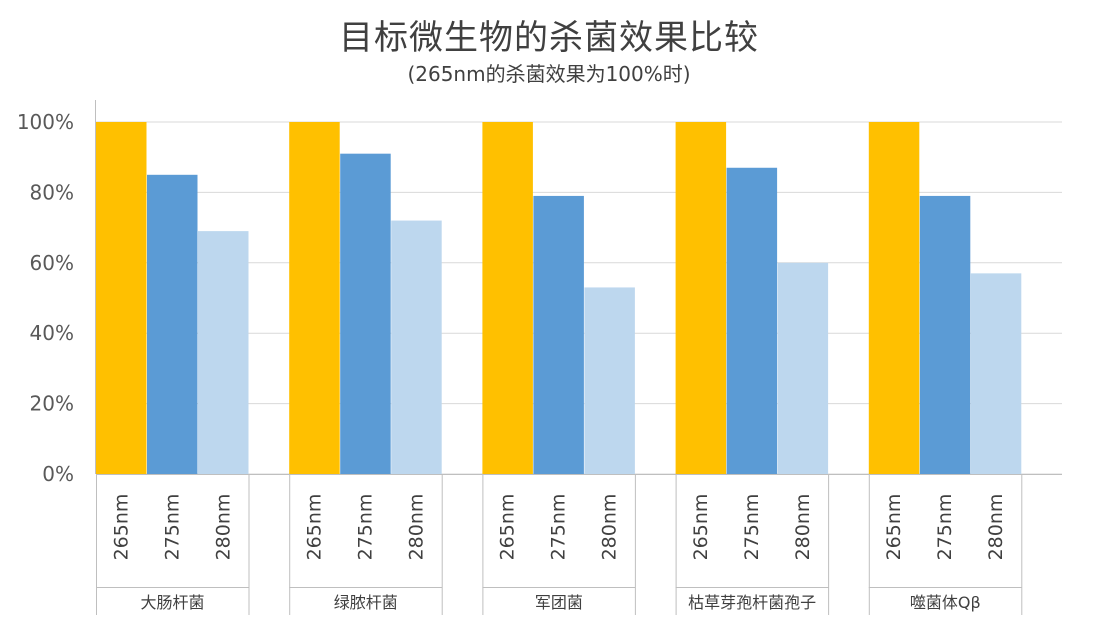  I want to click on y-axis: 0% 20% 40% 60% 80% 100%, so click(56, 293).